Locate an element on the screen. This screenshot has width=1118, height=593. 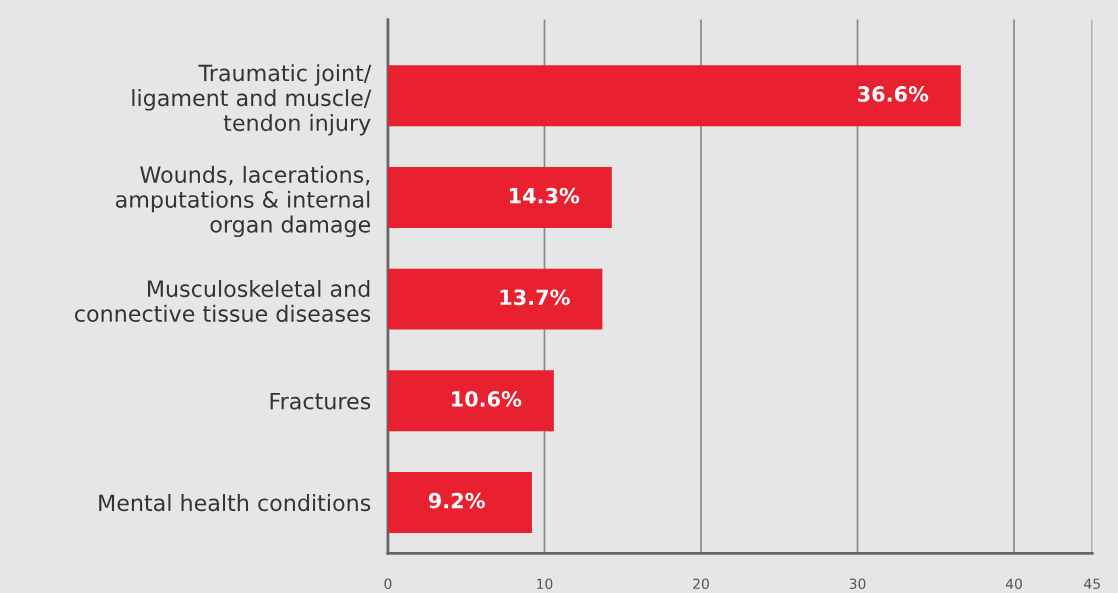
x-tick-label: 10 is located at coordinates (545, 584).